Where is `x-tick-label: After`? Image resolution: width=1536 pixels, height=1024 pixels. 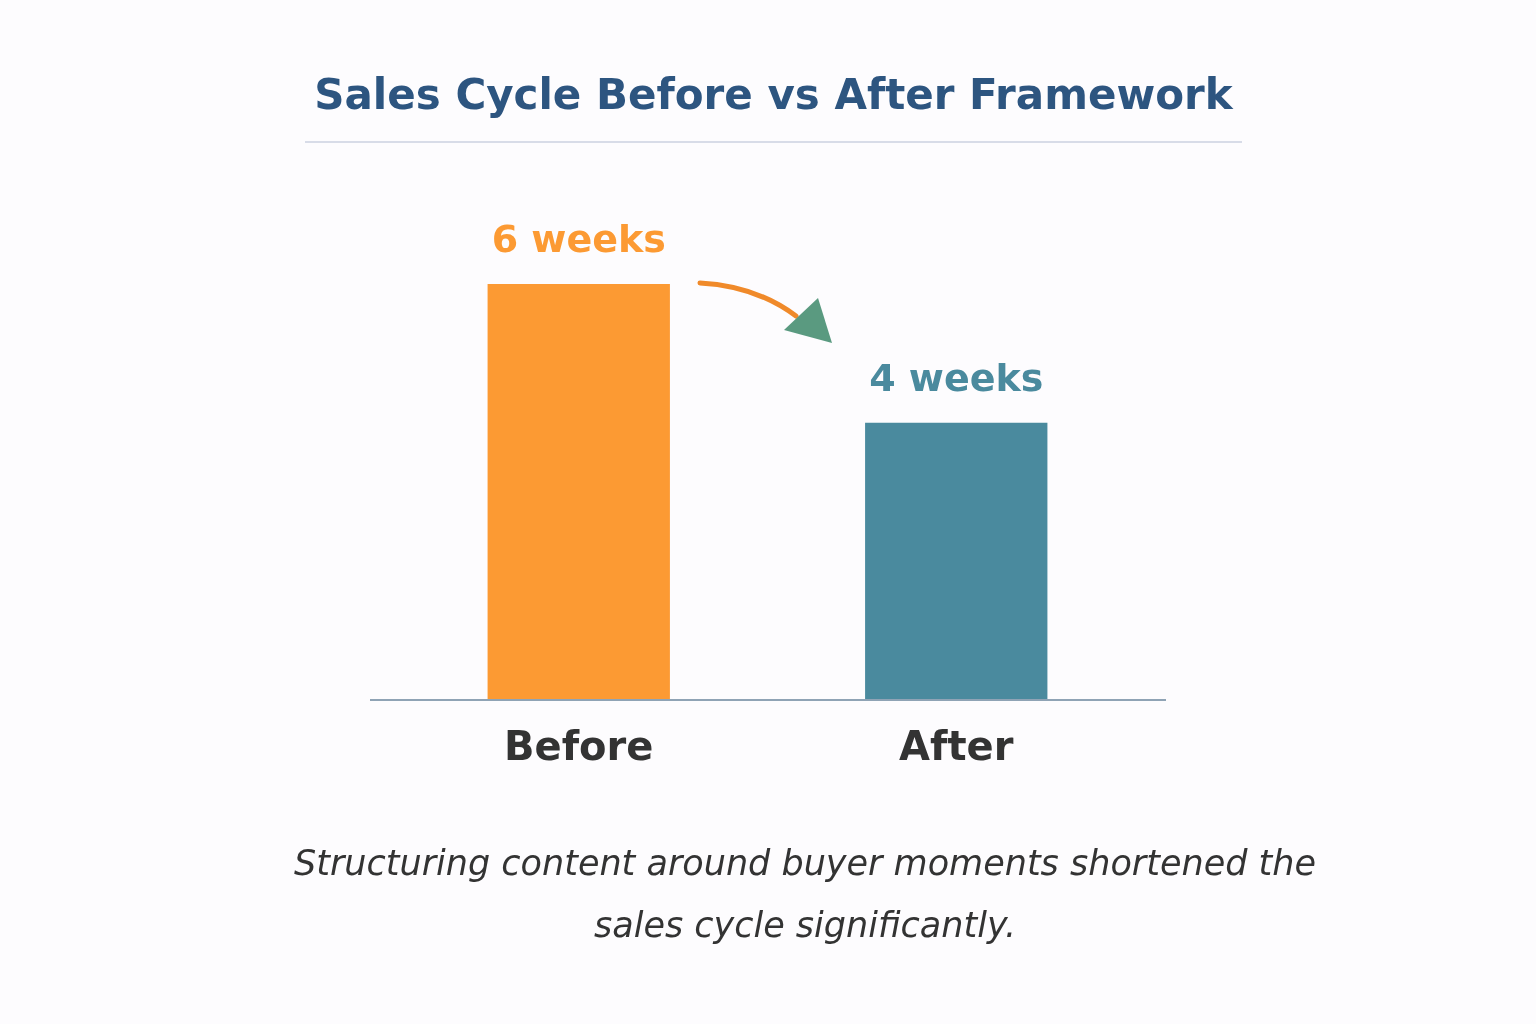
x-tick-label: After is located at coordinates (956, 746).